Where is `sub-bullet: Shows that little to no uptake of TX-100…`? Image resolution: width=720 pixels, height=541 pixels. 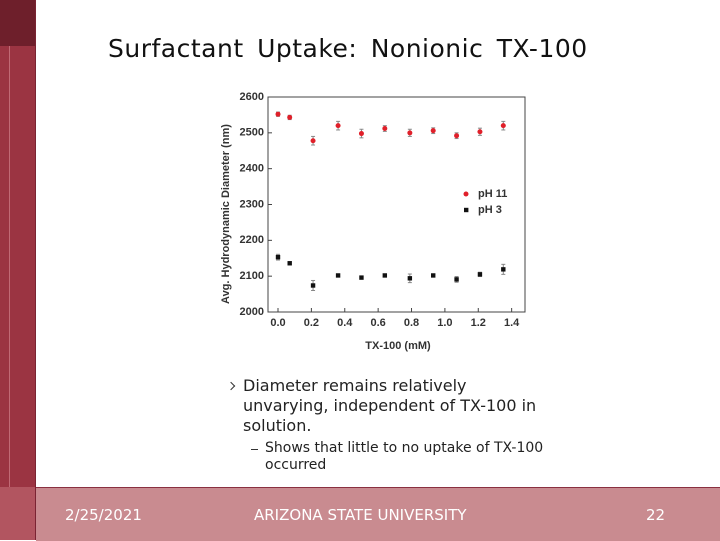 sub-bullet: Shows that little to no uptake of TX-100… is located at coordinates (404, 456).